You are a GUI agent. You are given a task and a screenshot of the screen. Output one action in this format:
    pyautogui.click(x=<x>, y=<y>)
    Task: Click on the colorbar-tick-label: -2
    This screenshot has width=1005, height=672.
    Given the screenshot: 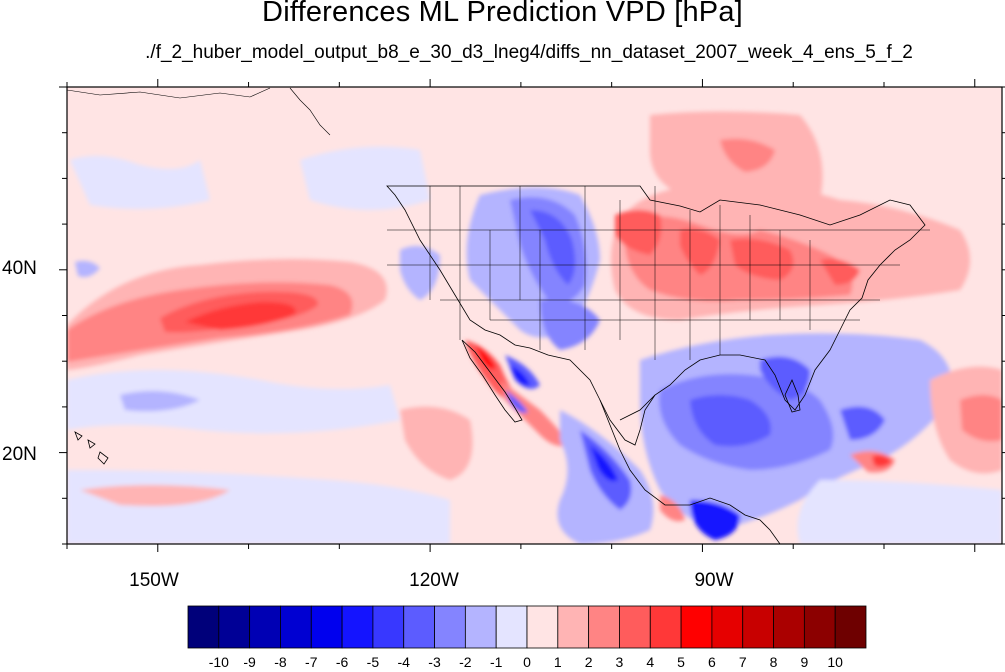 What is the action you would take?
    pyautogui.click(x=465, y=662)
    